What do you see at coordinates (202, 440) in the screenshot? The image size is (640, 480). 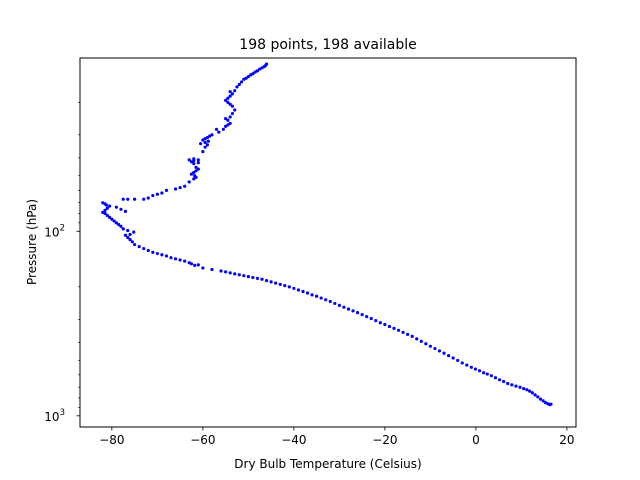 I see `x-tick-label: −60` at bounding box center [202, 440].